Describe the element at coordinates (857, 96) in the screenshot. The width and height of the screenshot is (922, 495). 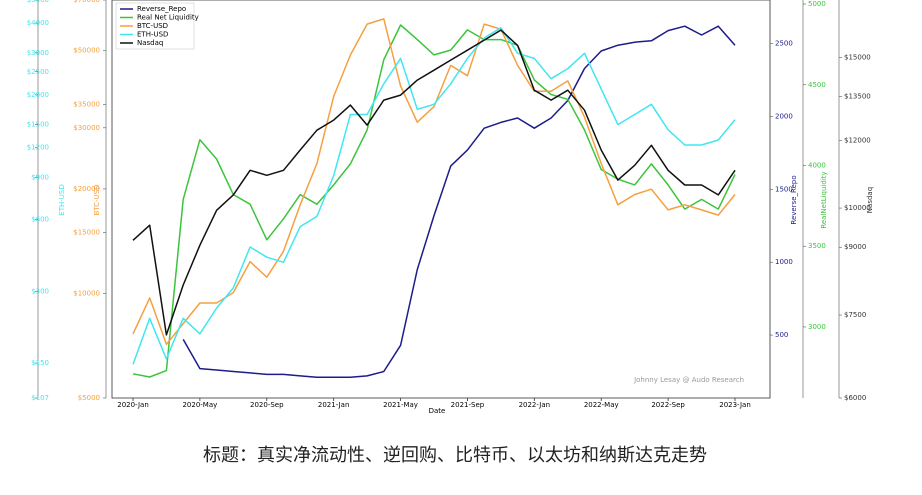
I see `y-tick-label: $13500` at that location.